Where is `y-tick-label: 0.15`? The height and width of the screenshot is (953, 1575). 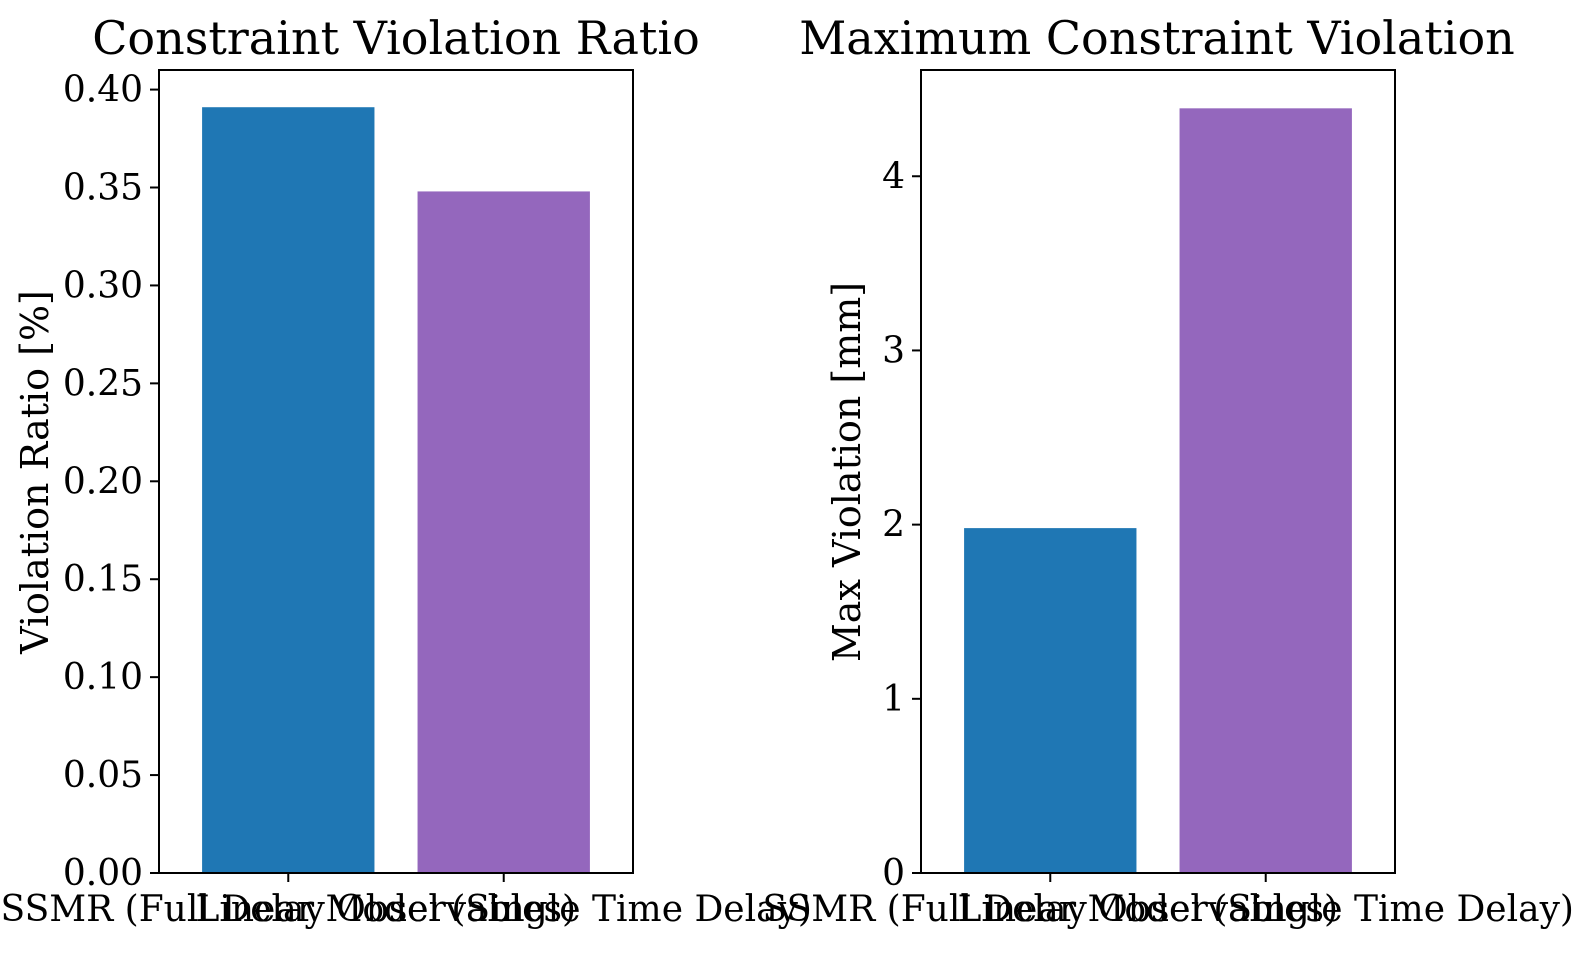
y-tick-label: 0.15 is located at coordinates (103, 579).